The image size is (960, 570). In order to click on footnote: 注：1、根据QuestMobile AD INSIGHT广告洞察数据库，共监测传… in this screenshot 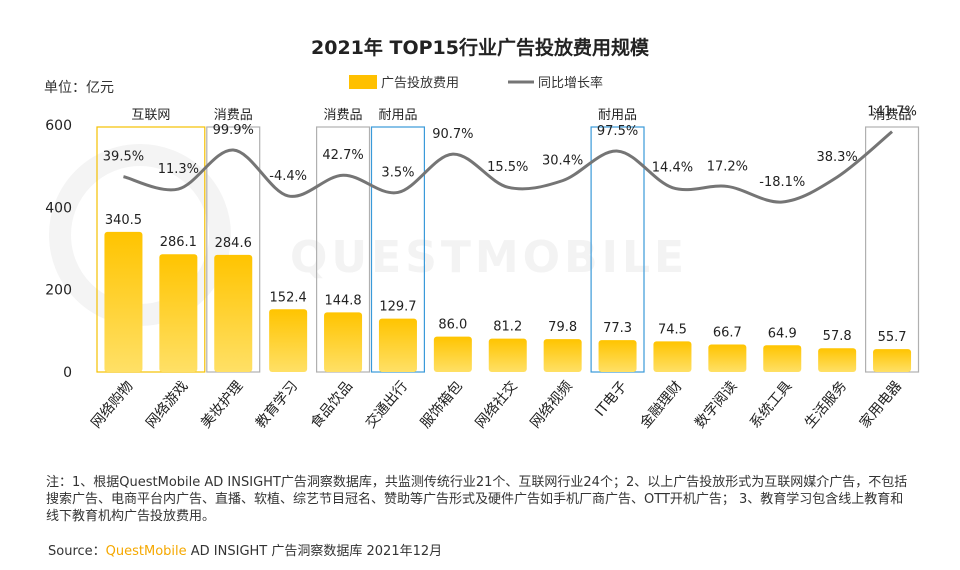, I will do `click(477, 499)`.